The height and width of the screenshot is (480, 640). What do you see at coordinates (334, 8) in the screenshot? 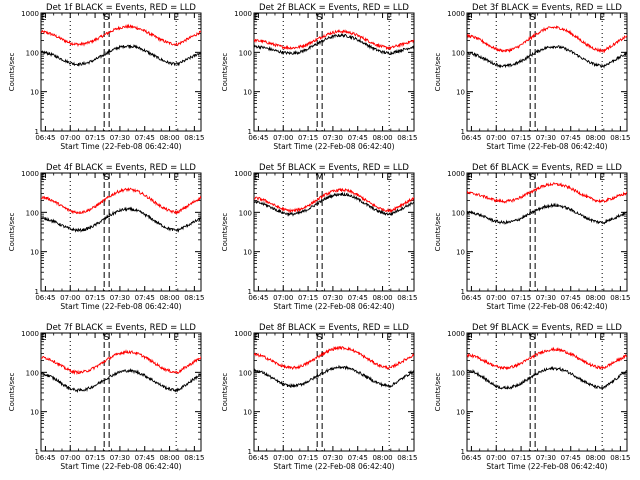
I see `panel-title: Det 2f BLACK = Events, RED = LLD` at bounding box center [334, 8].